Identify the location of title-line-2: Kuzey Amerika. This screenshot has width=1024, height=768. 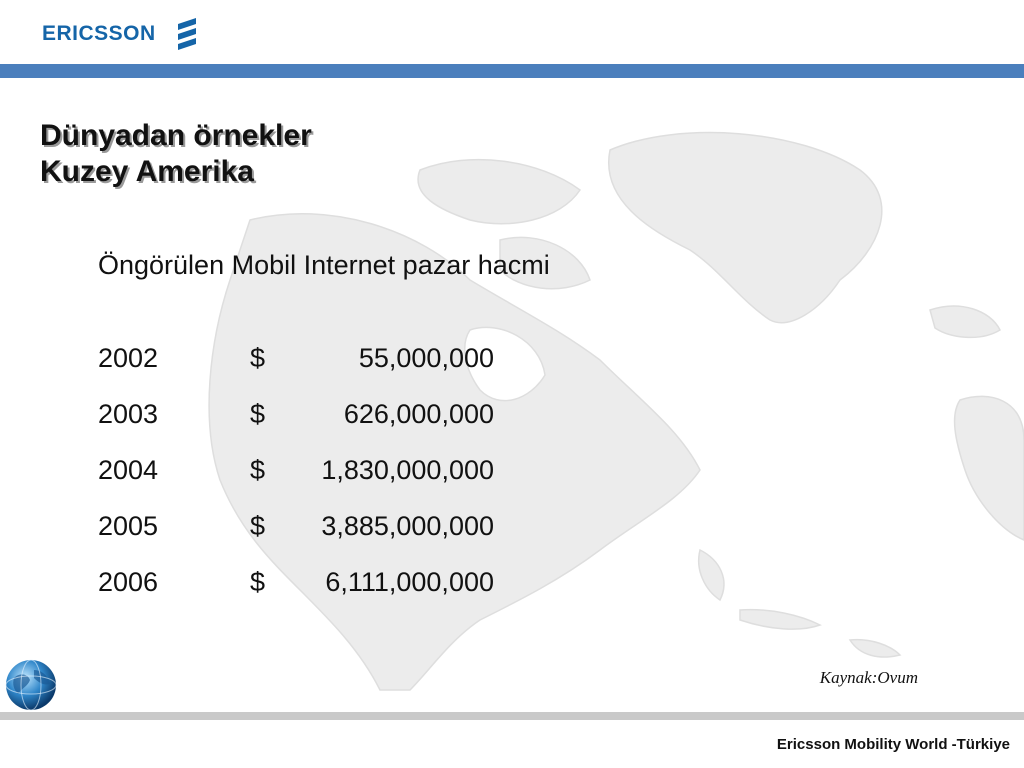
(147, 171).